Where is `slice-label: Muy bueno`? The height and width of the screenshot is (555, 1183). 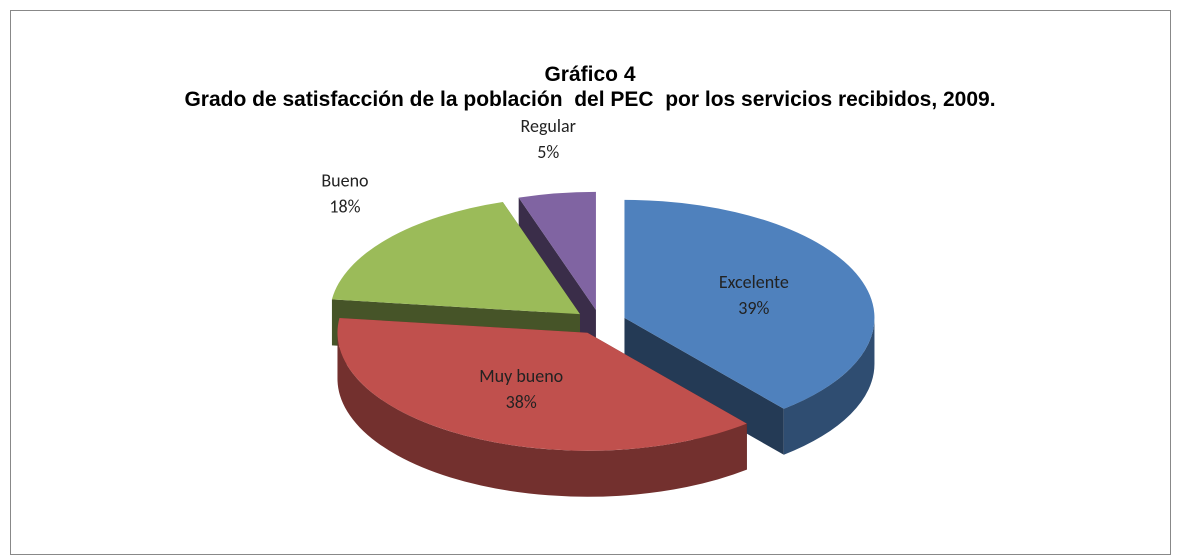 slice-label: Muy bueno is located at coordinates (521, 376).